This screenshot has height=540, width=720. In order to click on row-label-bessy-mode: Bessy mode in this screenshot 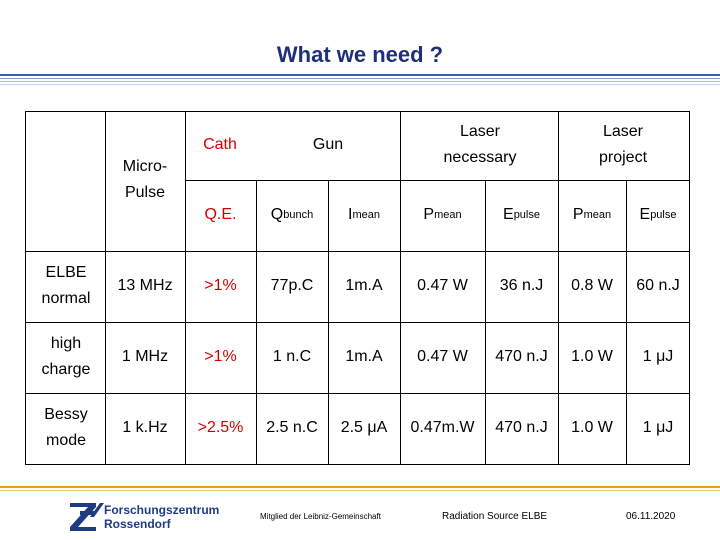, I will do `click(66, 427)`.